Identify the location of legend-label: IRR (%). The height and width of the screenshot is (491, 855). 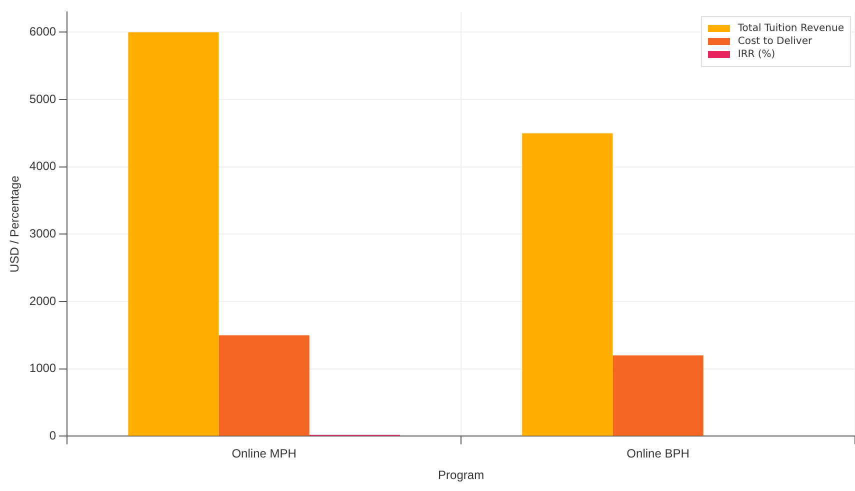
(757, 54).